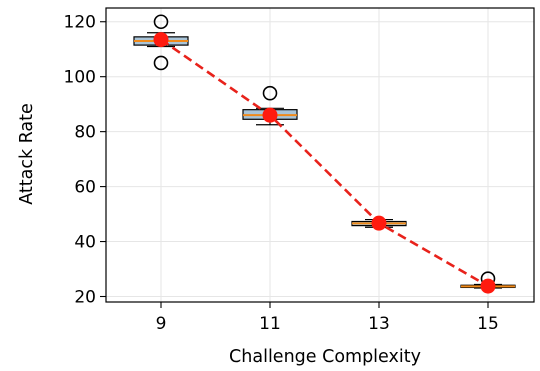  I want to click on y-axis-label: Attack Rate, so click(27, 154).